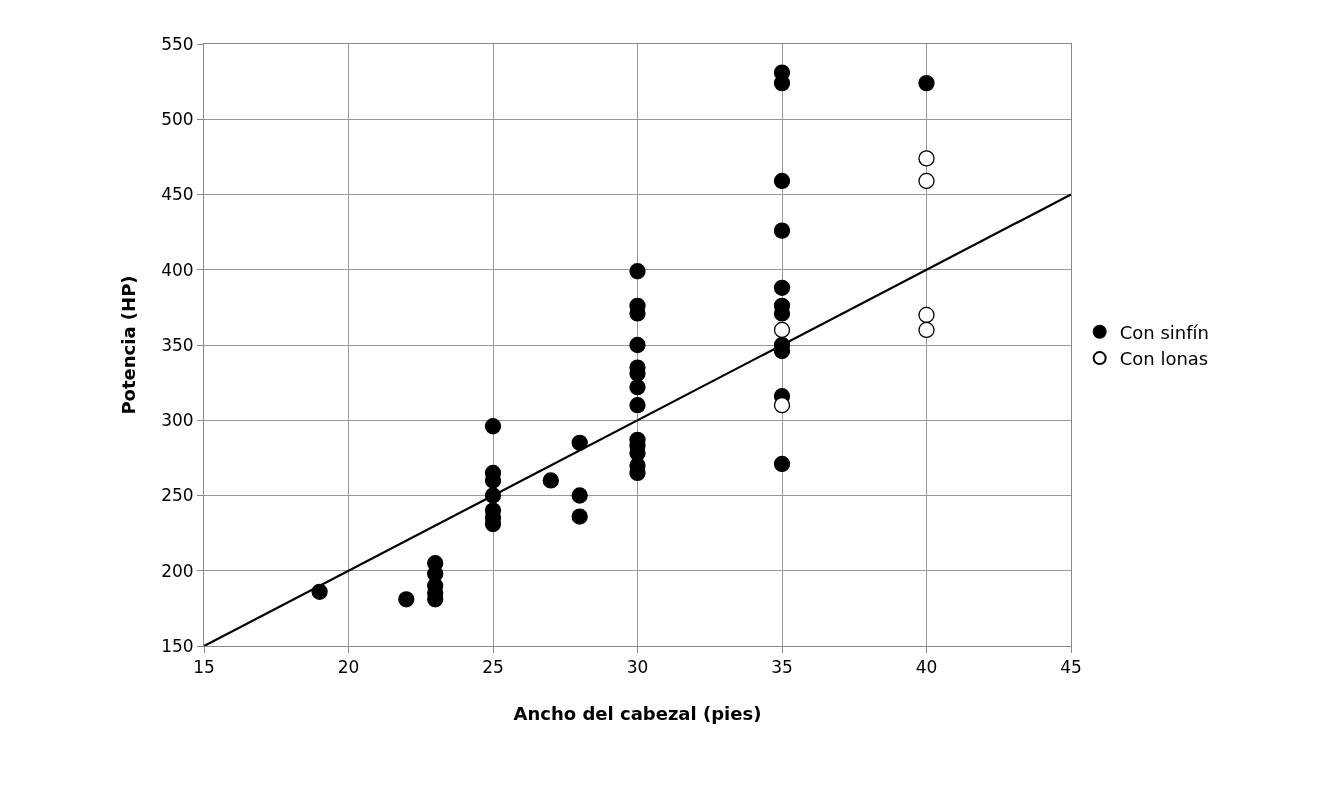 The width and height of the screenshot is (1323, 811). Describe the element at coordinates (637, 667) in the screenshot. I see `x-tick-label: 30` at that location.